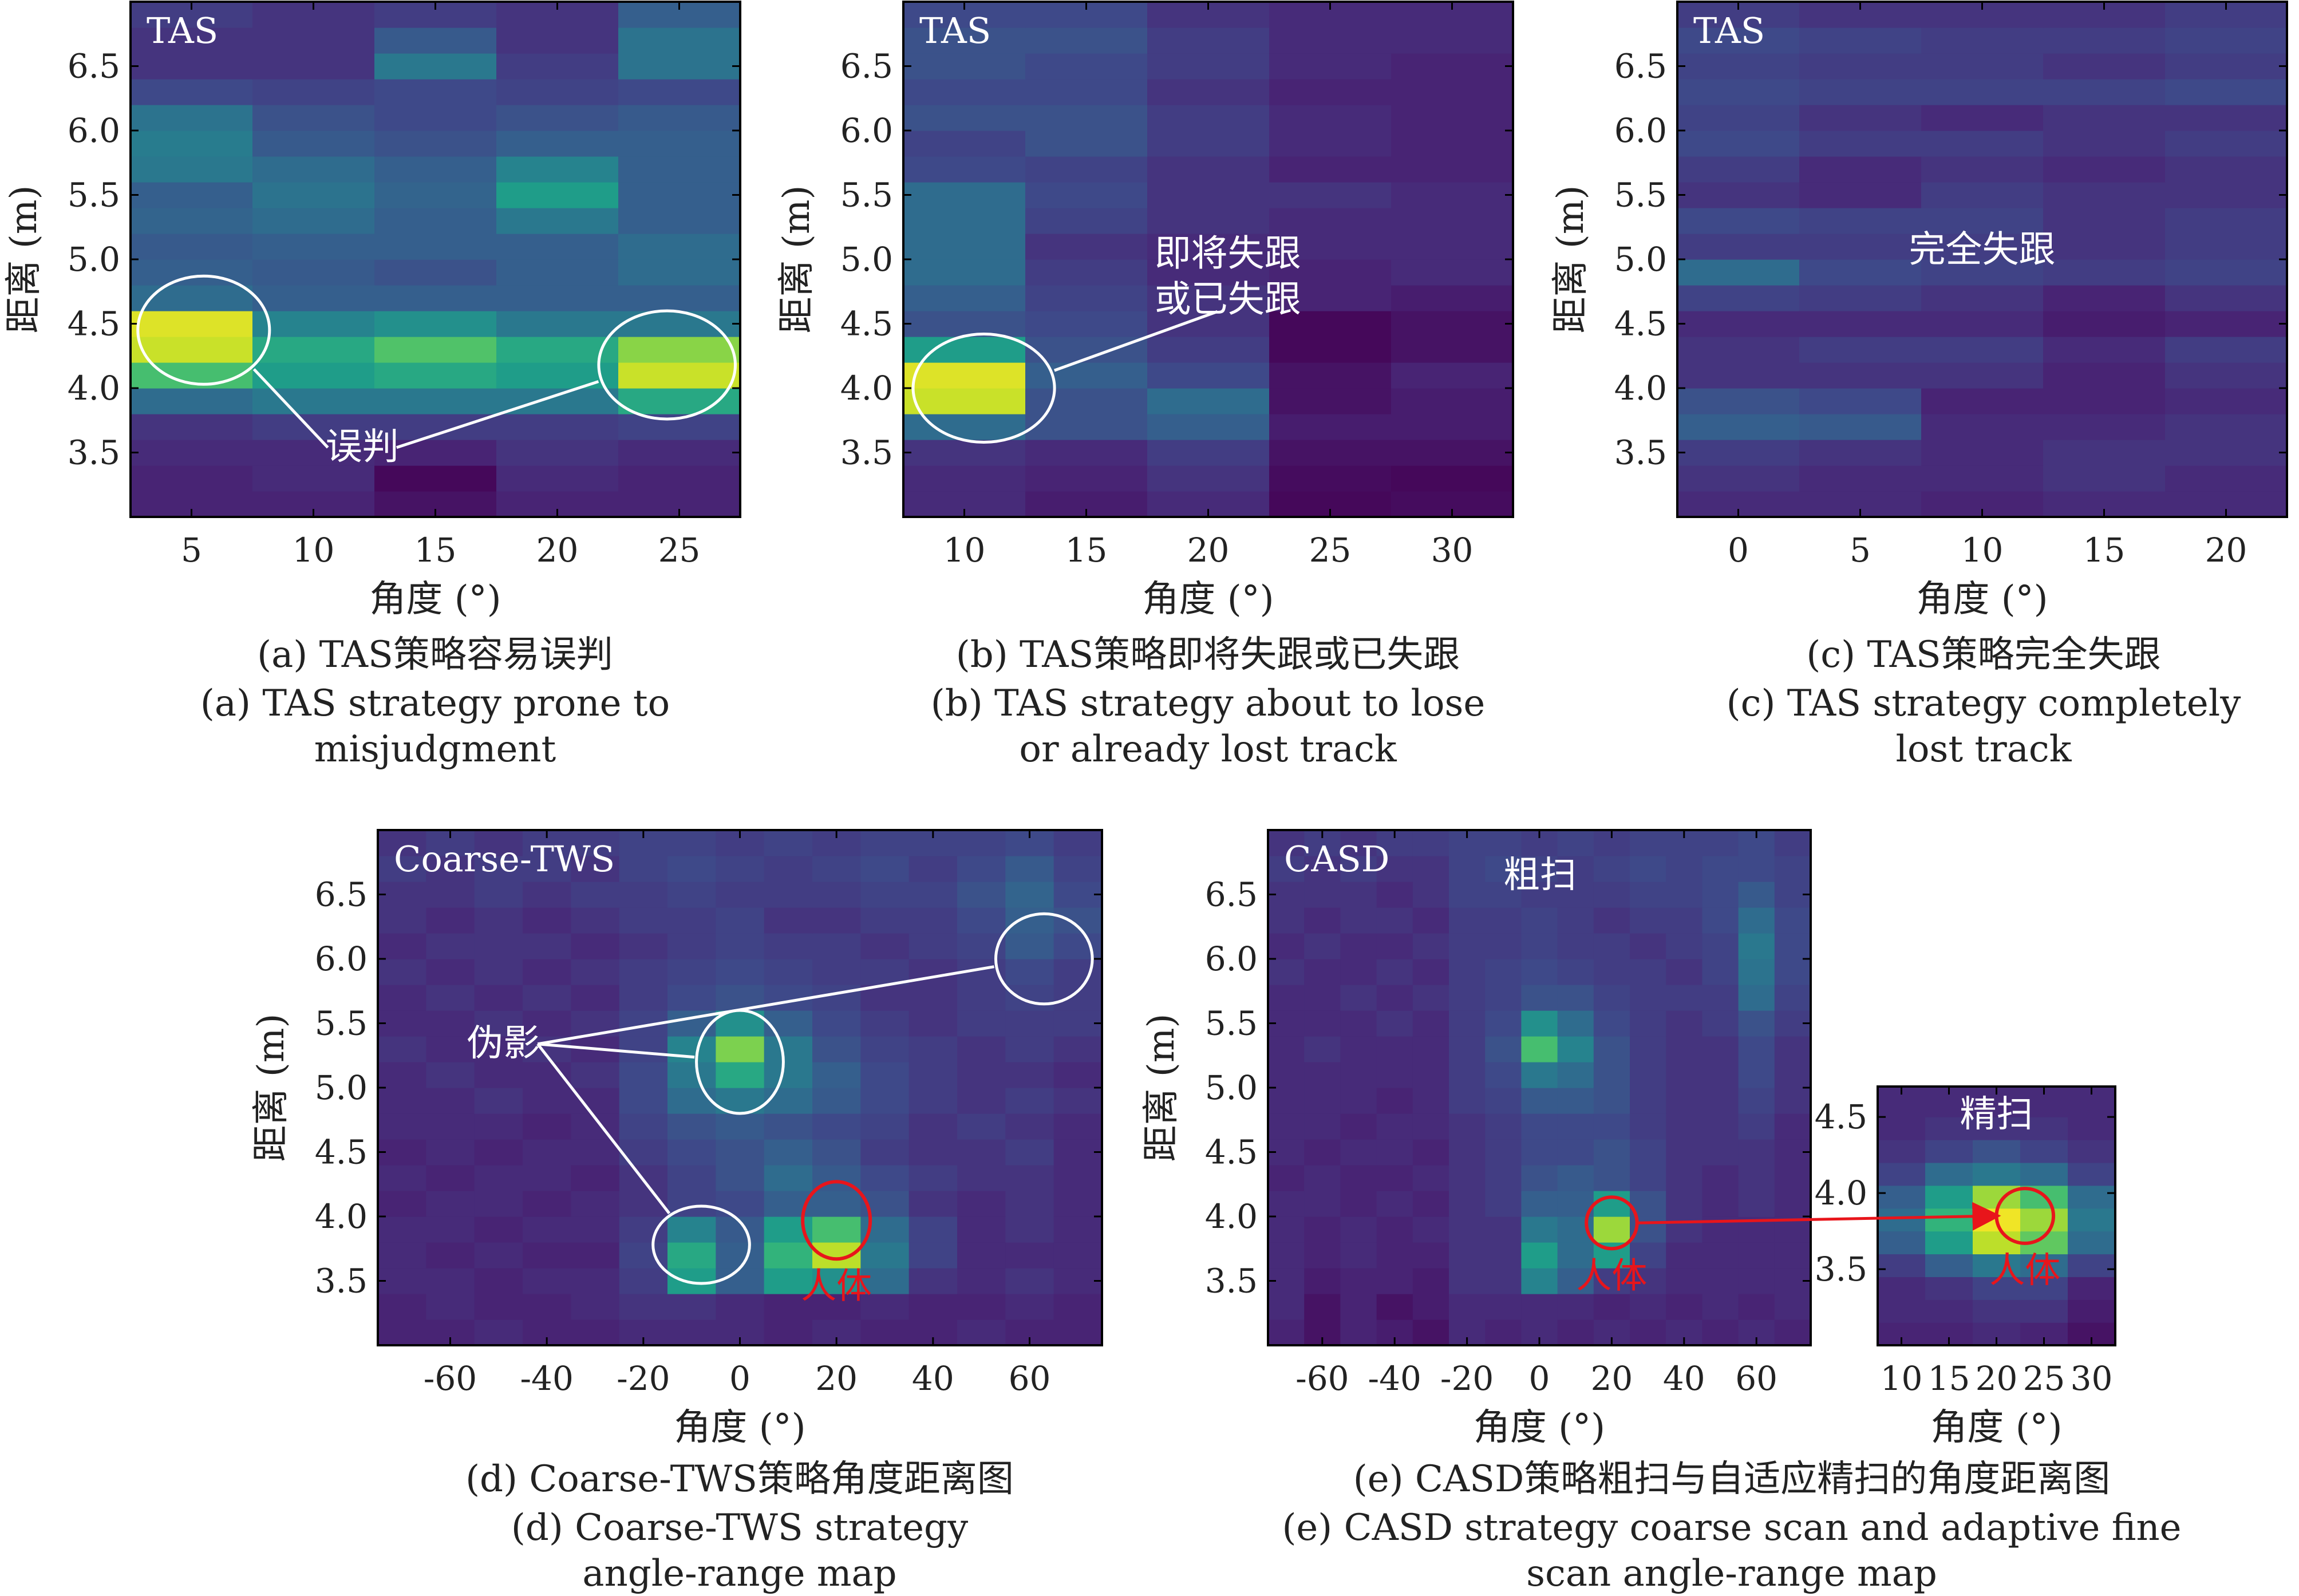 The width and height of the screenshot is (2299, 1596). What do you see at coordinates (866, 195) in the screenshot?
I see `y-tick-label: 5.5` at bounding box center [866, 195].